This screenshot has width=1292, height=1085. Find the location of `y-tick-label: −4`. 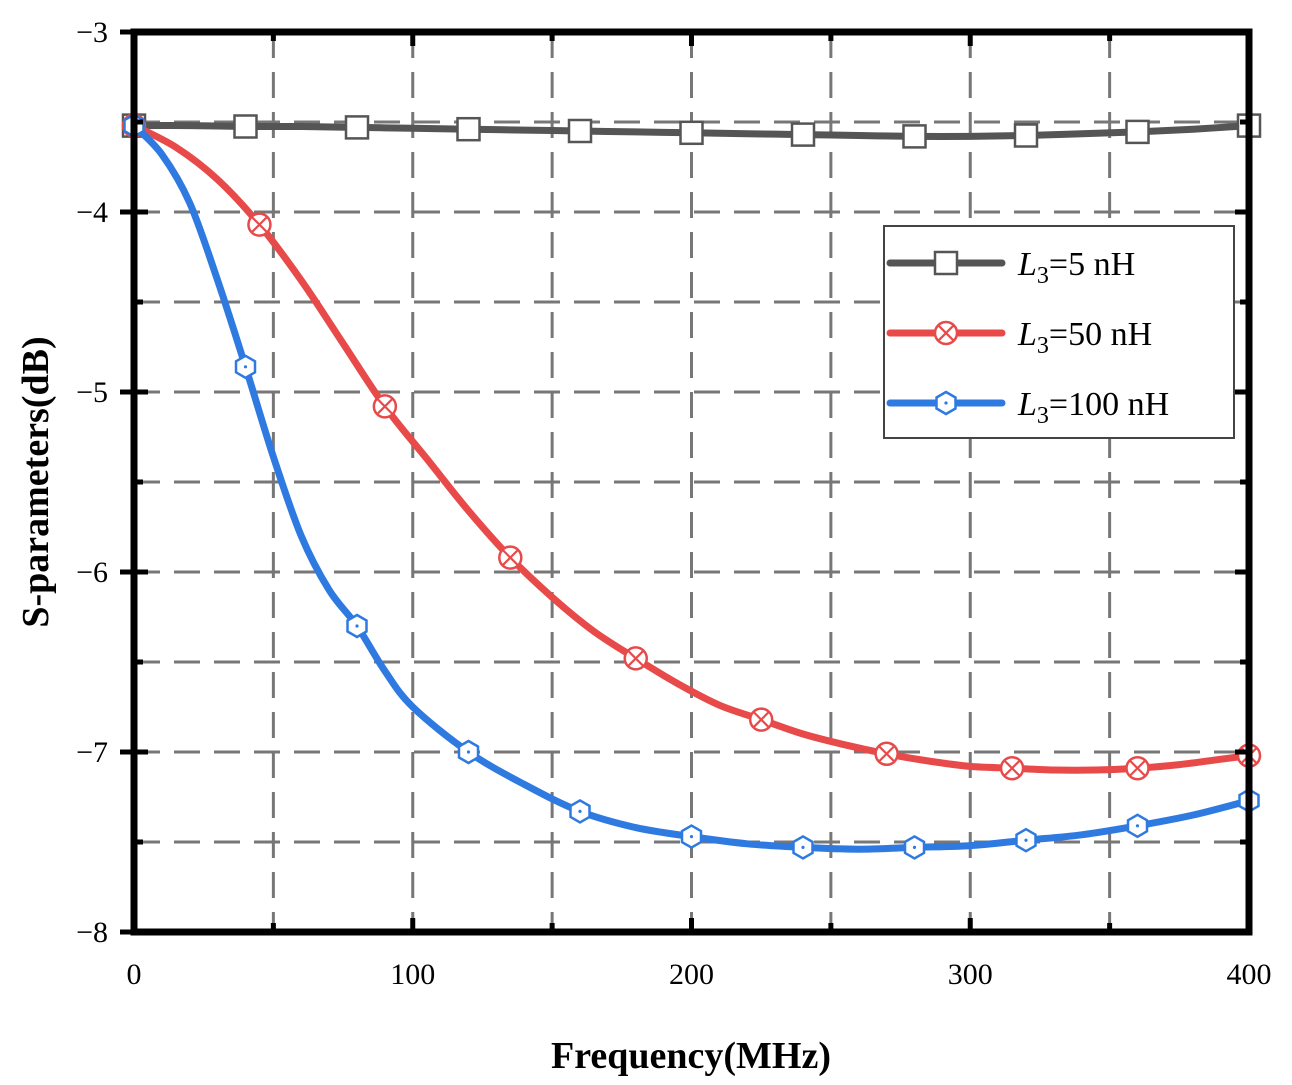

y-tick-label: −4 is located at coordinates (92, 212).